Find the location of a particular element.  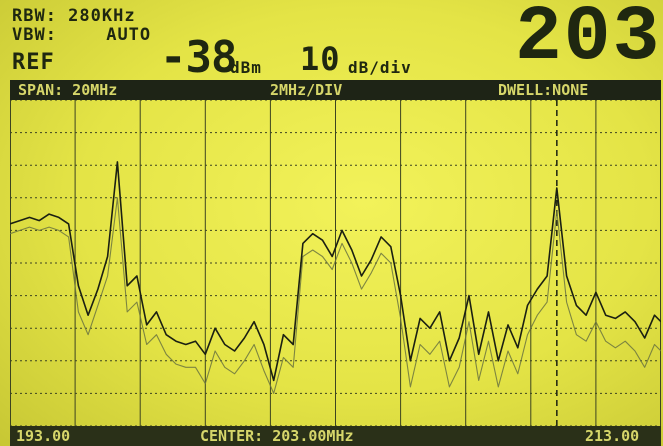

vbw-label: VBW: is located at coordinates (34, 35).